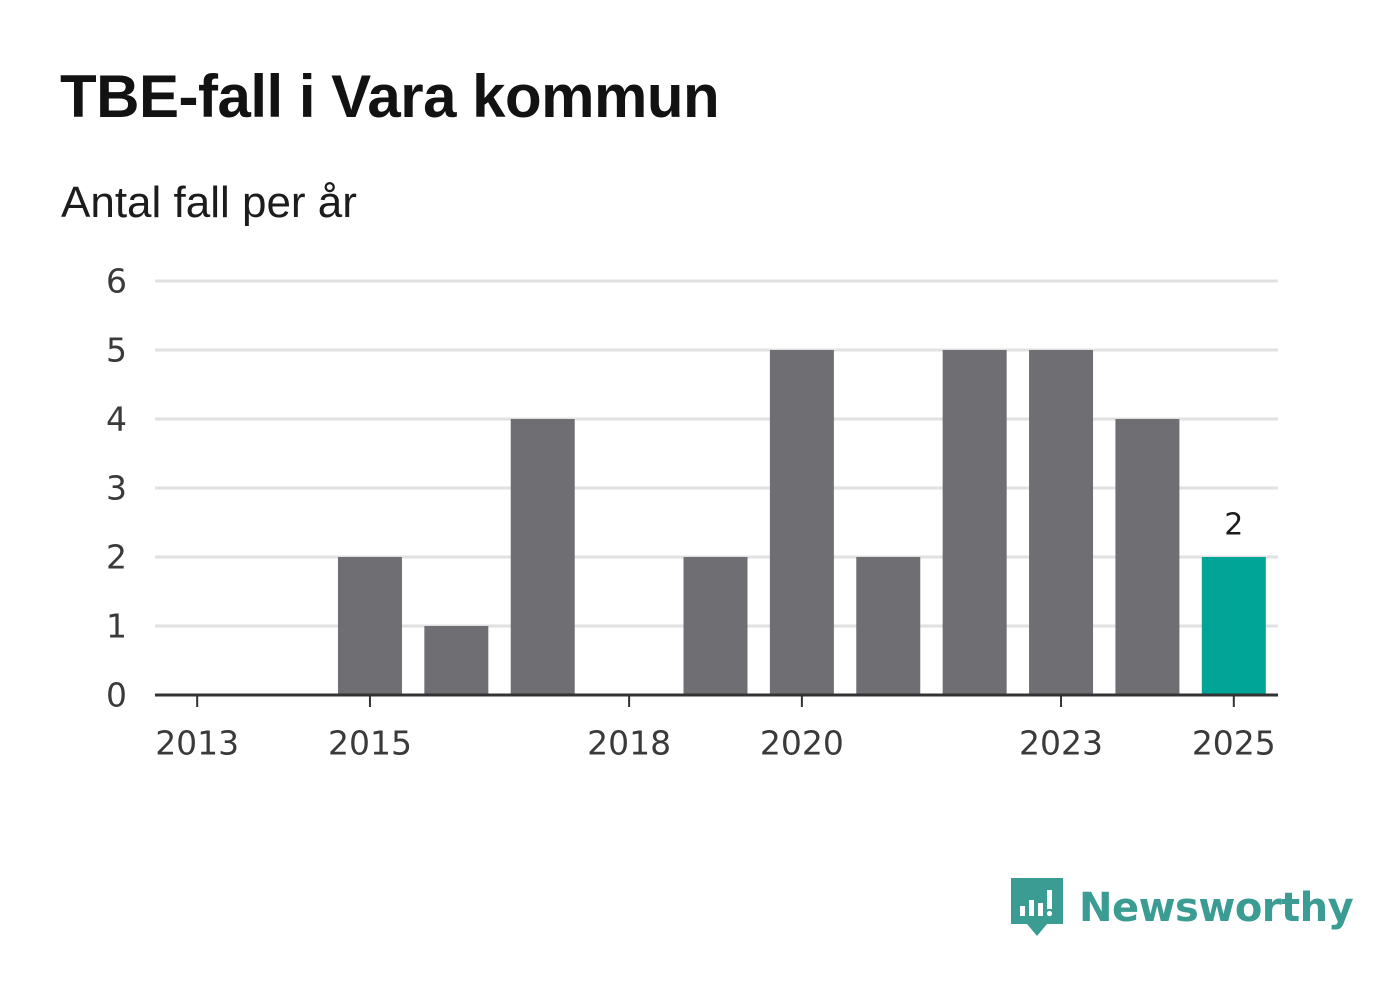 This screenshot has width=1382, height=999. I want to click on bar-2020, so click(801, 522).